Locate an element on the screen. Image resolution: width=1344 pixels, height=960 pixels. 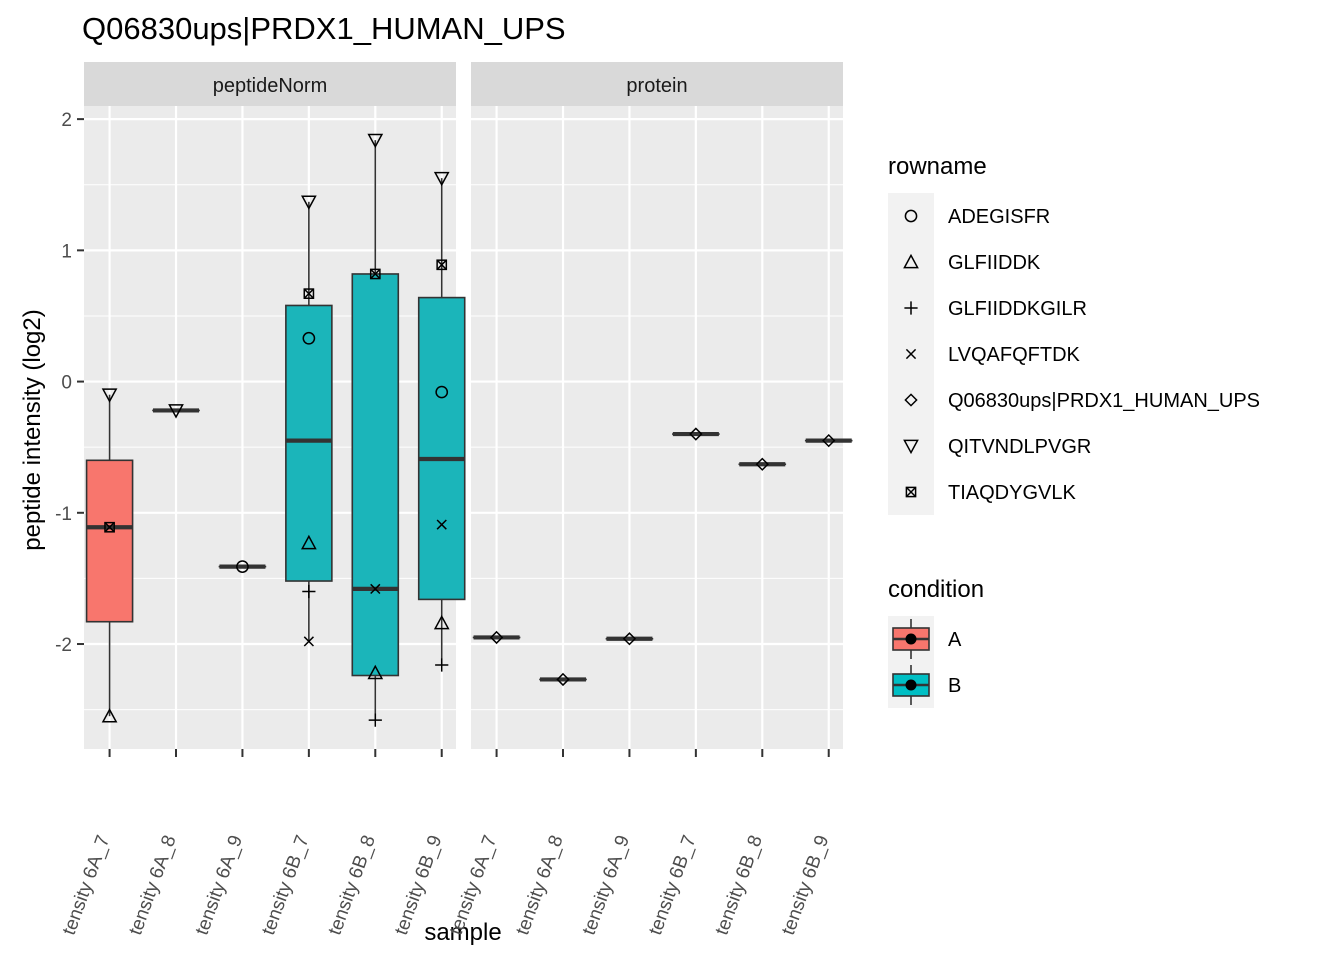
legend-key-square-cross-icon is located at coordinates (911, 492).